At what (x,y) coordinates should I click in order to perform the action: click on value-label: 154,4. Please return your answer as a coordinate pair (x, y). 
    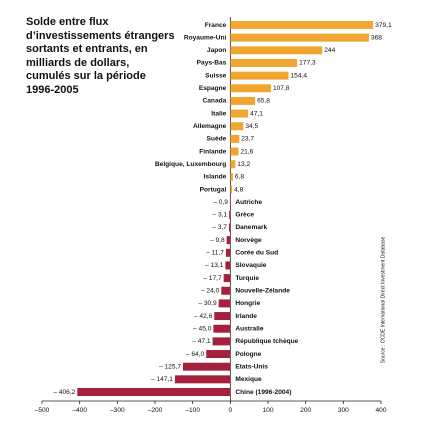
    Looking at the image, I should click on (298, 75).